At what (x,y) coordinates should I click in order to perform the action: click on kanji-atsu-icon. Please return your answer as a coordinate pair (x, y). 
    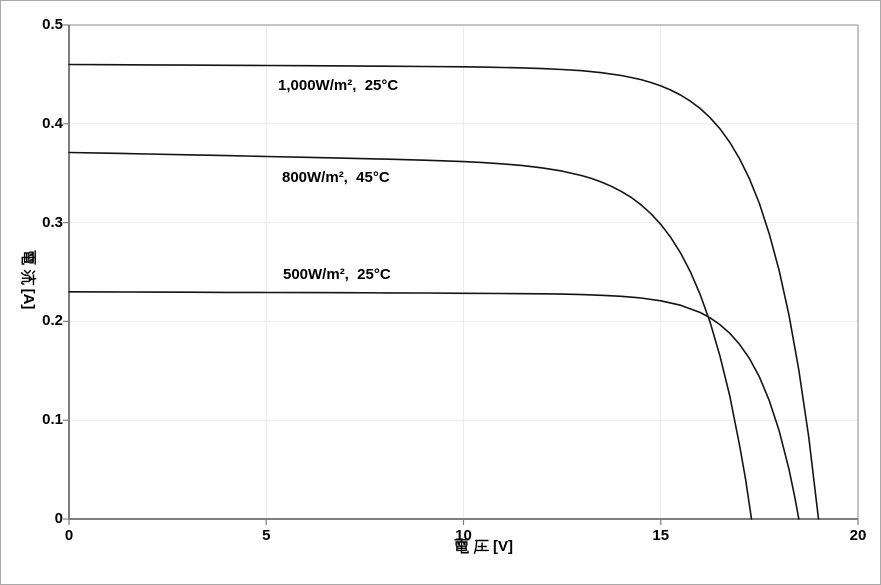
    Looking at the image, I should click on (481, 546).